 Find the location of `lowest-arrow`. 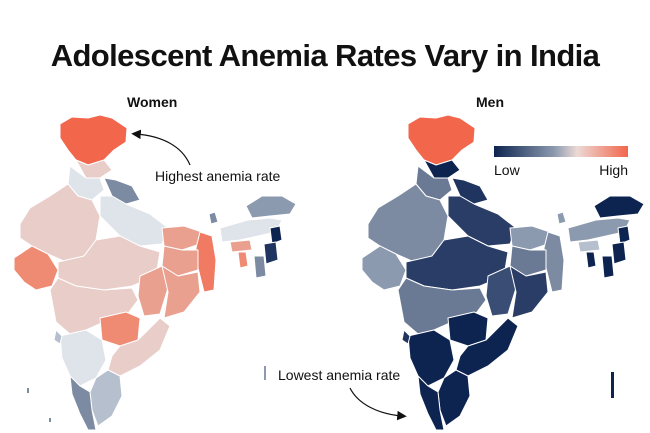

lowest-arrow is located at coordinates (378, 404).